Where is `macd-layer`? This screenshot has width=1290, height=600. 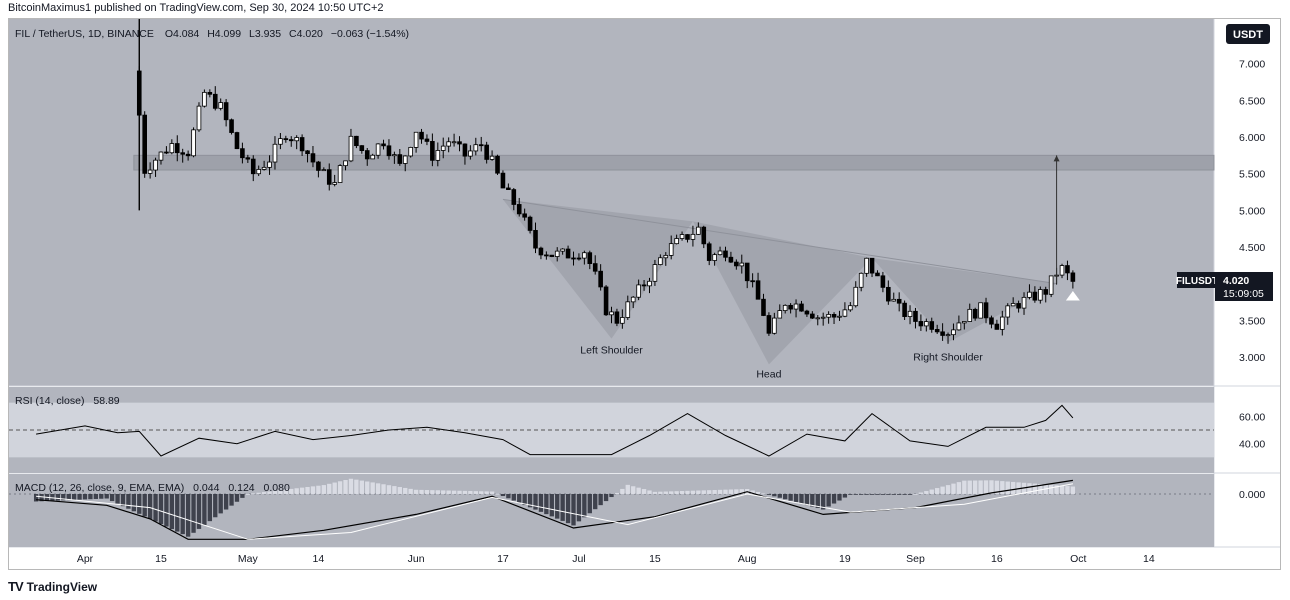
macd-layer is located at coordinates (554, 509).